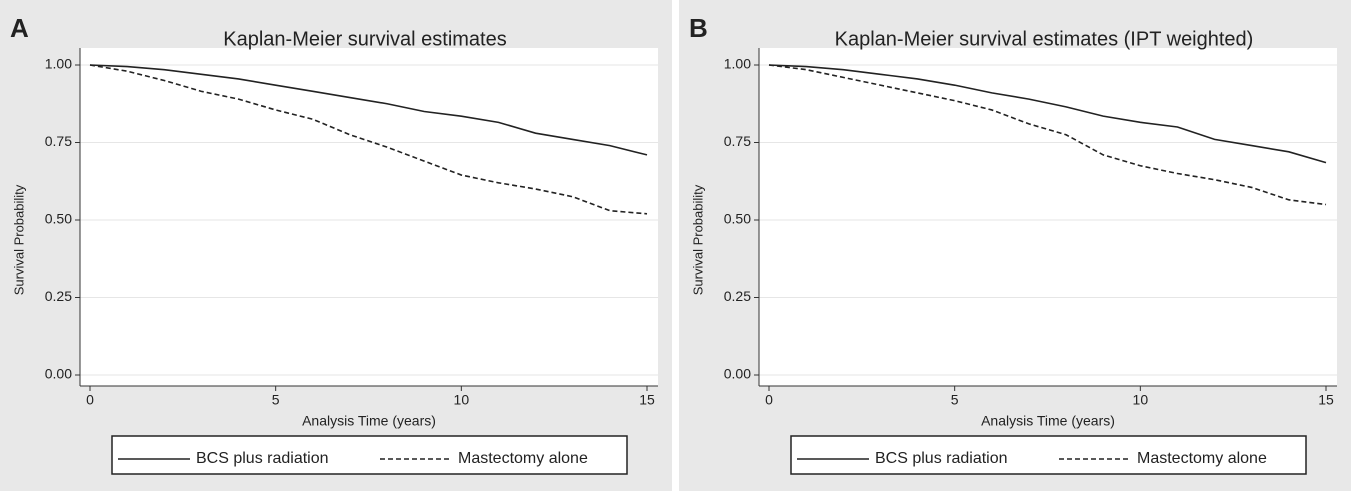 This screenshot has height=491, width=1351. What do you see at coordinates (19, 28) in the screenshot?
I see `panel-letter: A` at bounding box center [19, 28].